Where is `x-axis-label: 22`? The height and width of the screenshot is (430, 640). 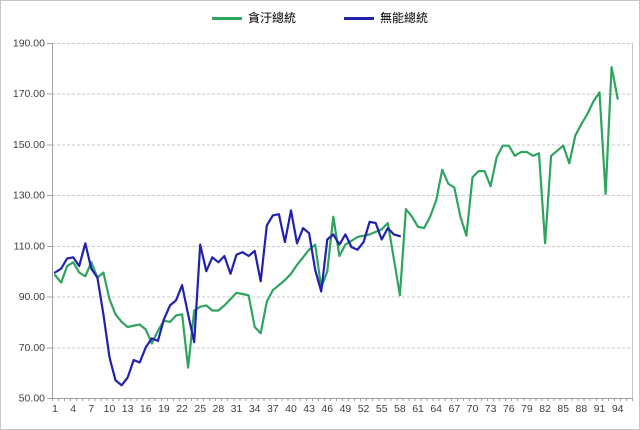 x-axis-label: 22 is located at coordinates (182, 409).